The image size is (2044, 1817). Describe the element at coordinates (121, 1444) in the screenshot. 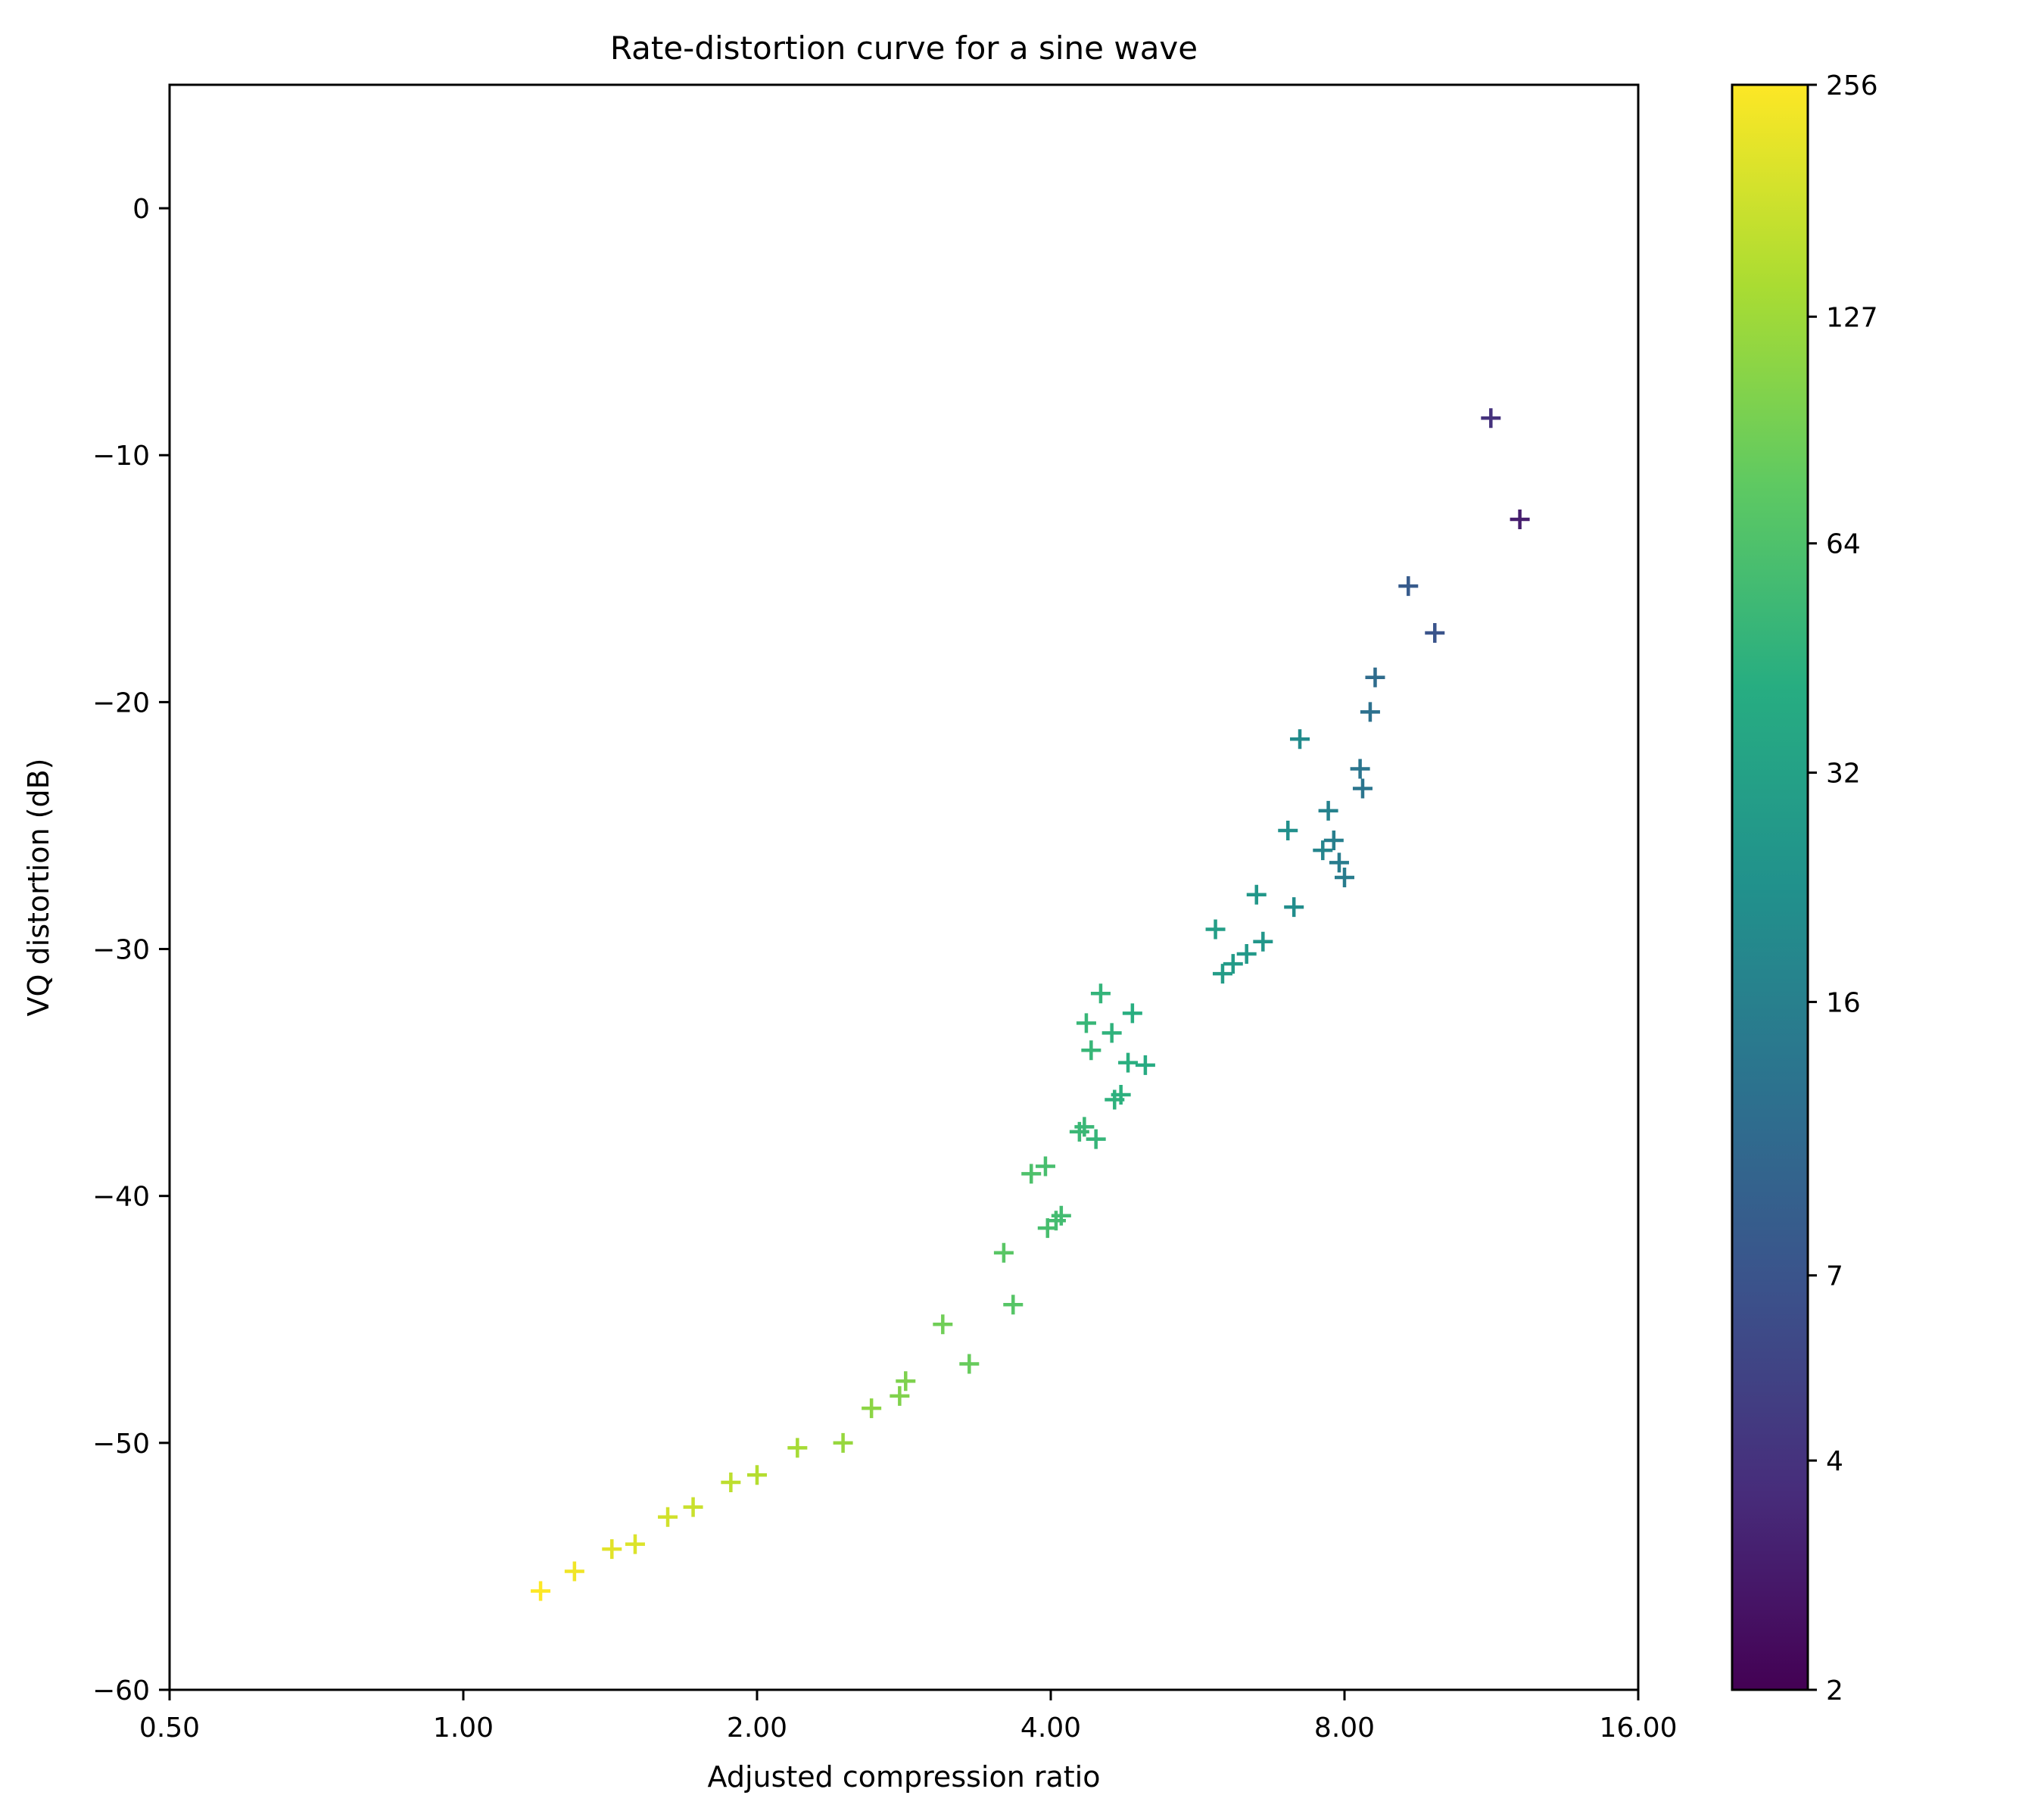

I see `y-tick-label: −50` at that location.